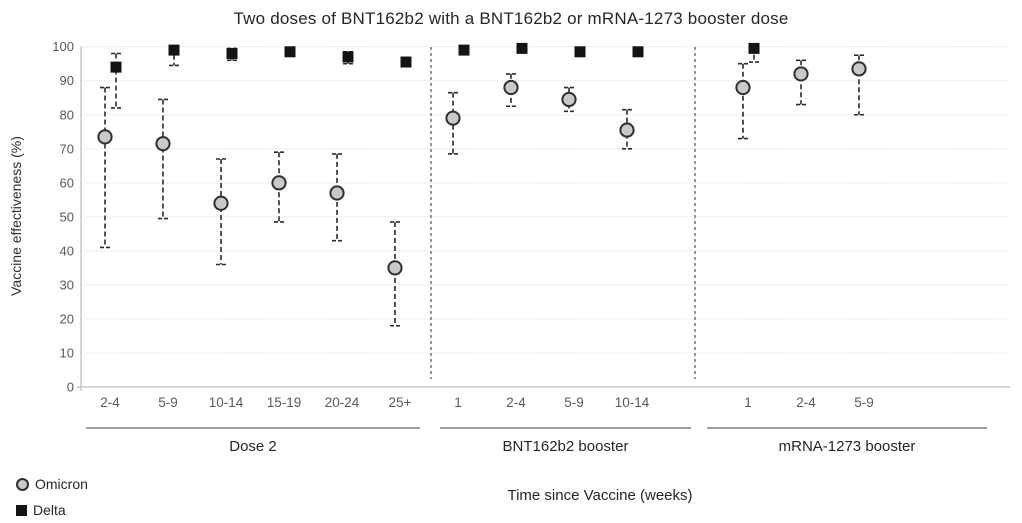  What do you see at coordinates (67, 148) in the screenshot?
I see `y-tick-label: 70` at bounding box center [67, 148].